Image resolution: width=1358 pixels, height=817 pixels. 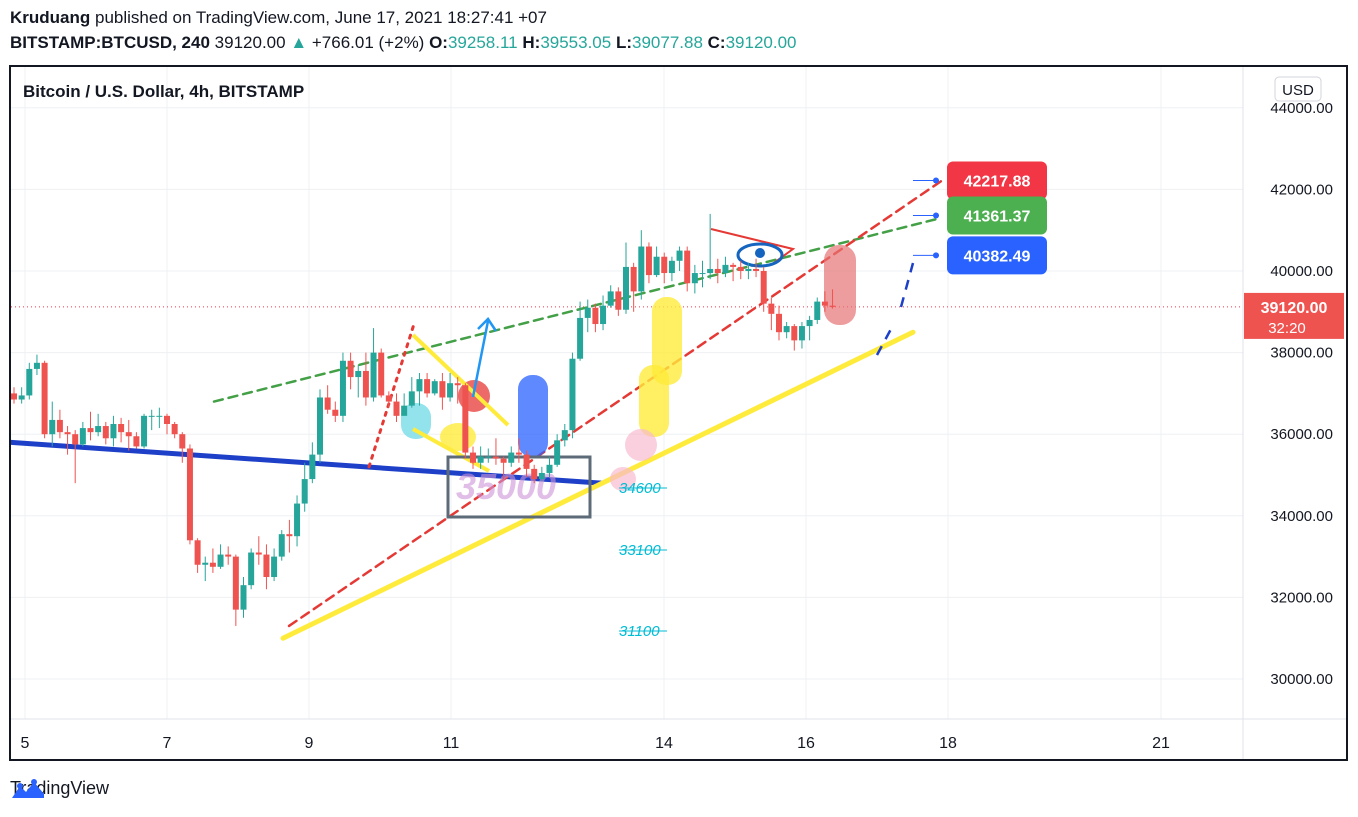 I want to click on price-label-text: 42217.88, so click(x=997, y=182).